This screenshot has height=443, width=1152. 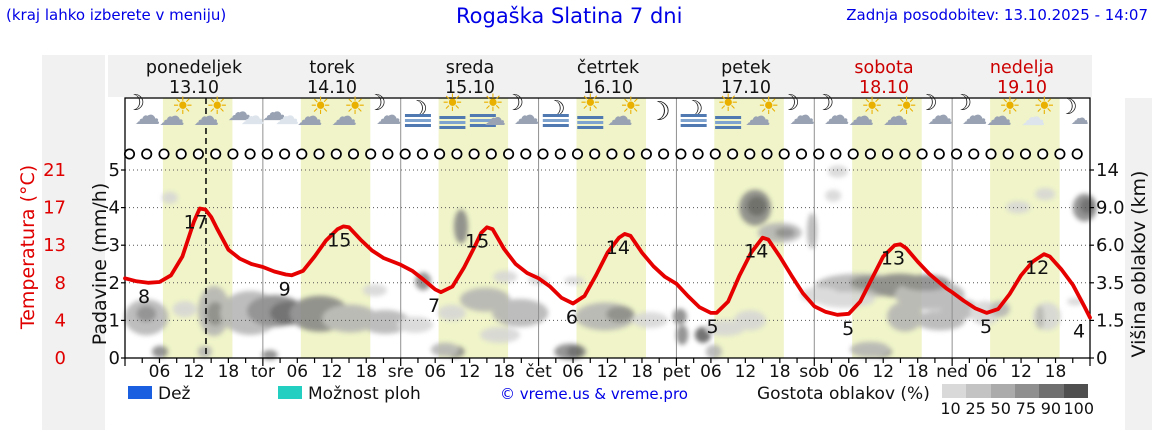 I want to click on svg-text: 3.5, so click(x=1110, y=283).